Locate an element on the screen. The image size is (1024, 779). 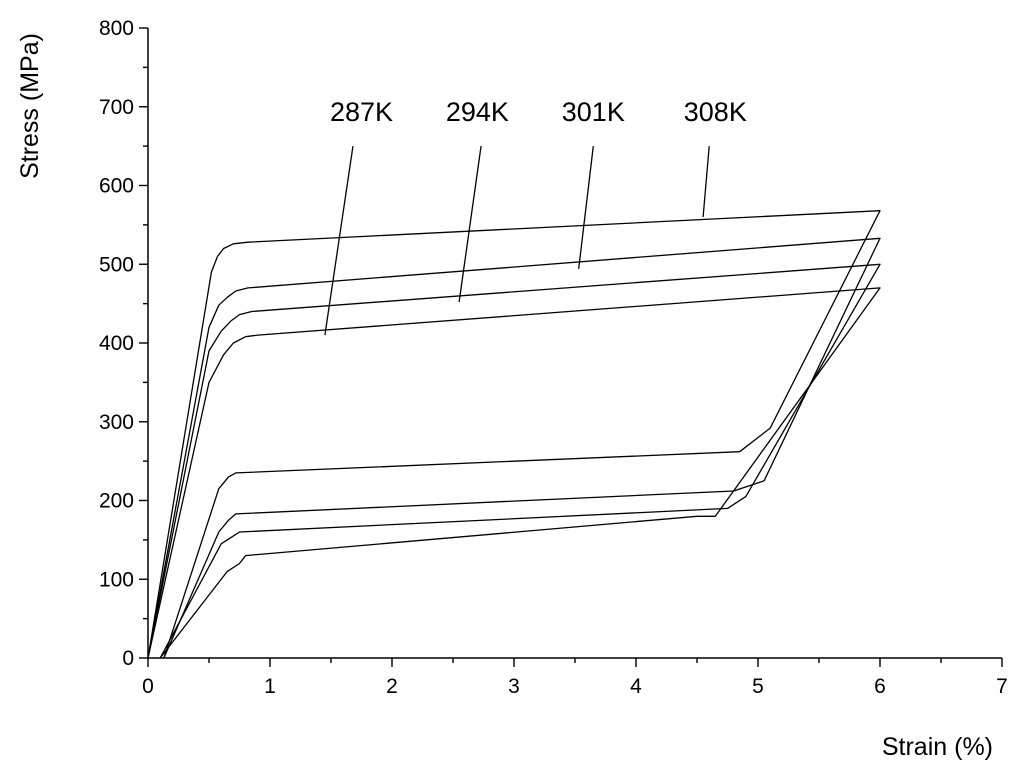
x-tick-label: 6 is located at coordinates (880, 686).